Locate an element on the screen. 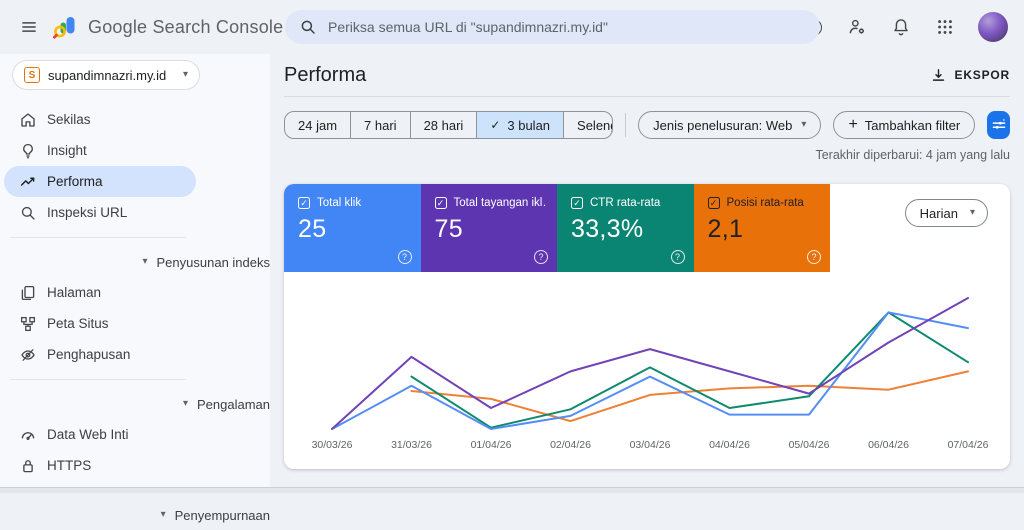 Image resolution: width=1024 pixels, height=530 pixels. svg-text: 04/04/26 is located at coordinates (729, 445).